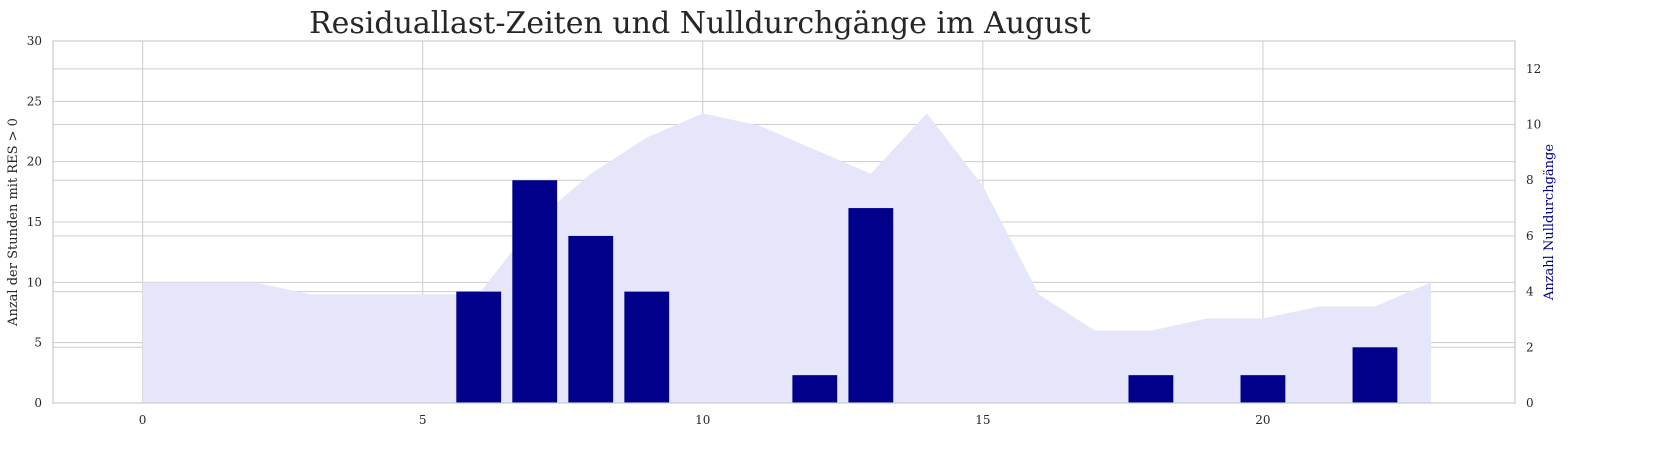 The width and height of the screenshot is (1661, 462). What do you see at coordinates (982, 420) in the screenshot?
I see `x-tick-label-3: 15` at bounding box center [982, 420].